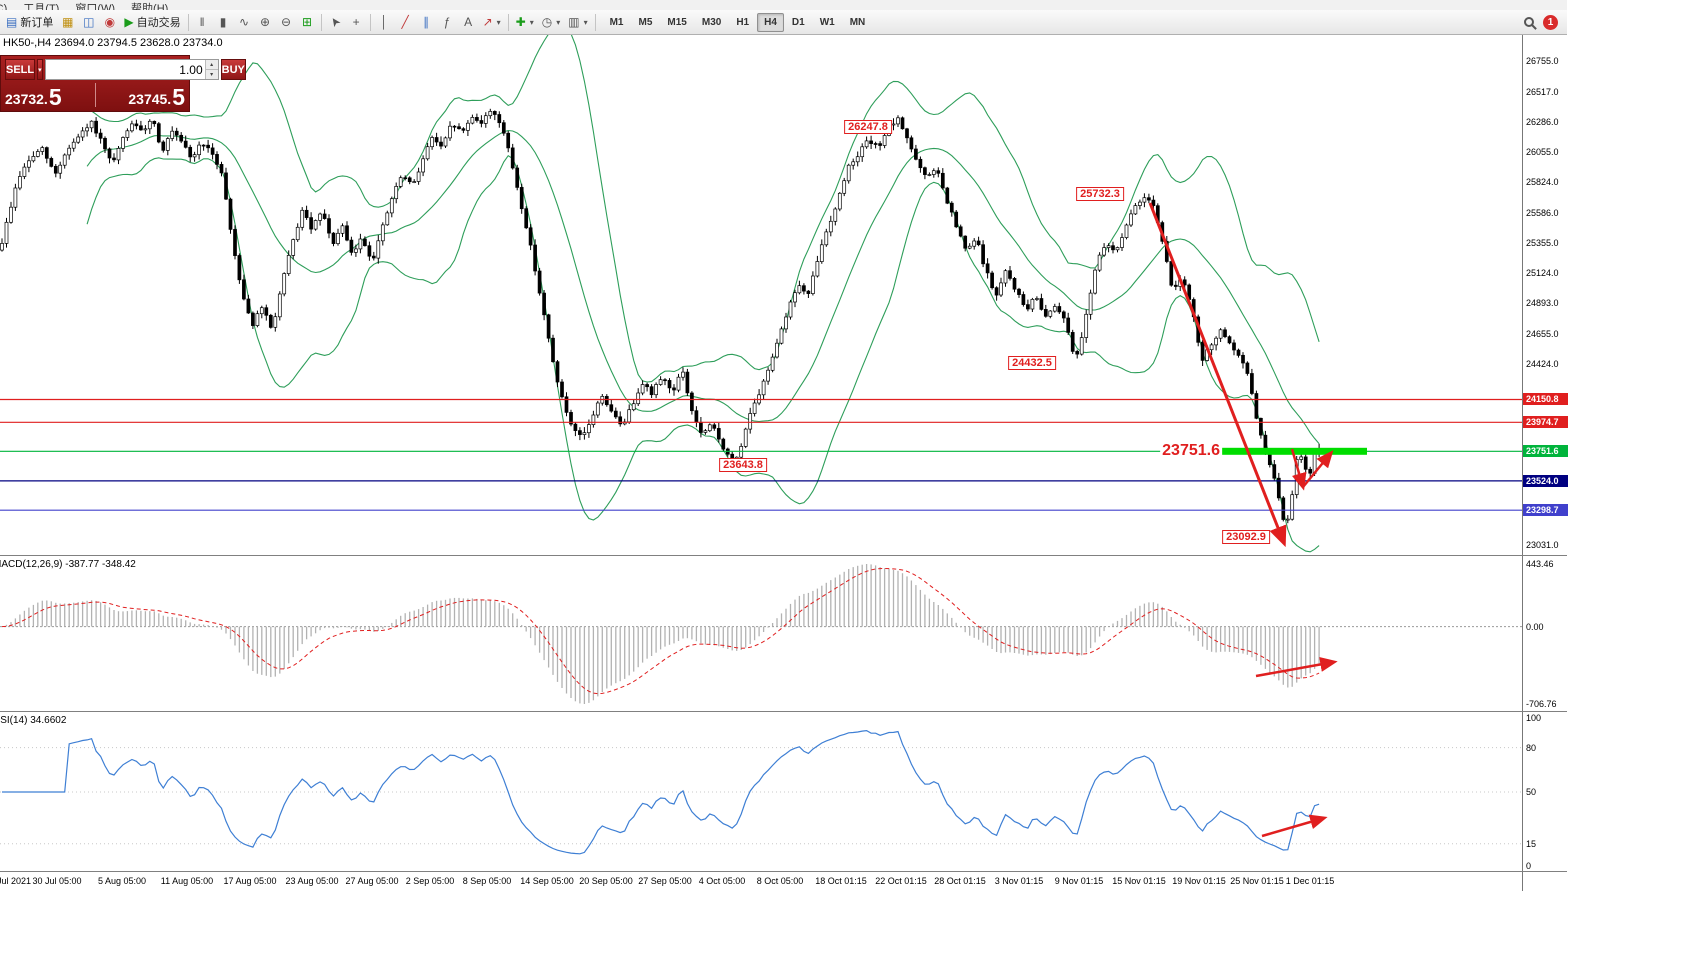  I want to click on fibonacci-button: ƒ, so click(447, 22).